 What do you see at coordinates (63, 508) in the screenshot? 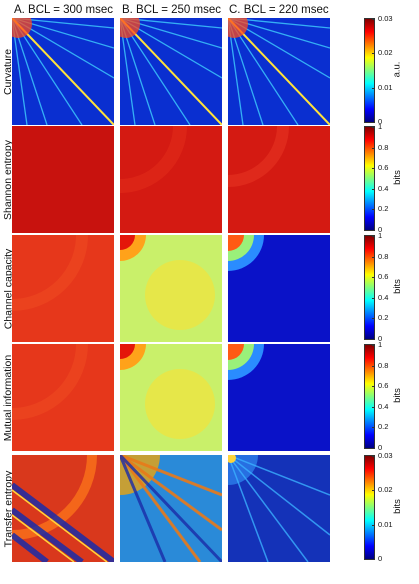
I see `transfer-entropy-panel-a` at bounding box center [63, 508].